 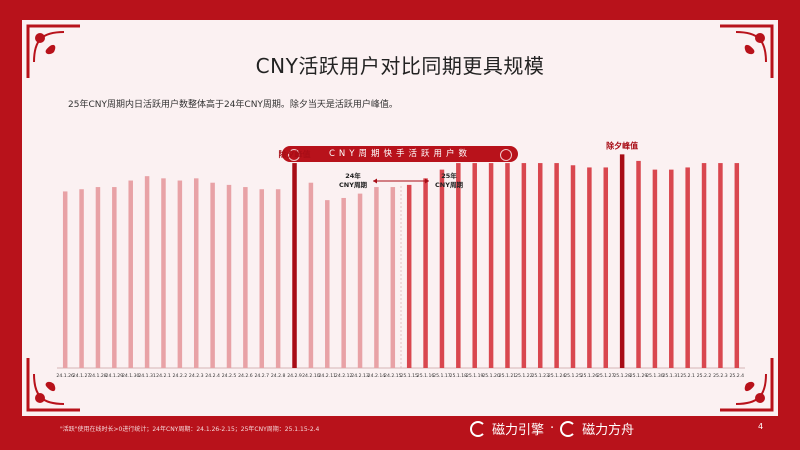 What do you see at coordinates (639, 376) in the screenshot?
I see `x-tick-label: 25.1.29` at bounding box center [639, 376].